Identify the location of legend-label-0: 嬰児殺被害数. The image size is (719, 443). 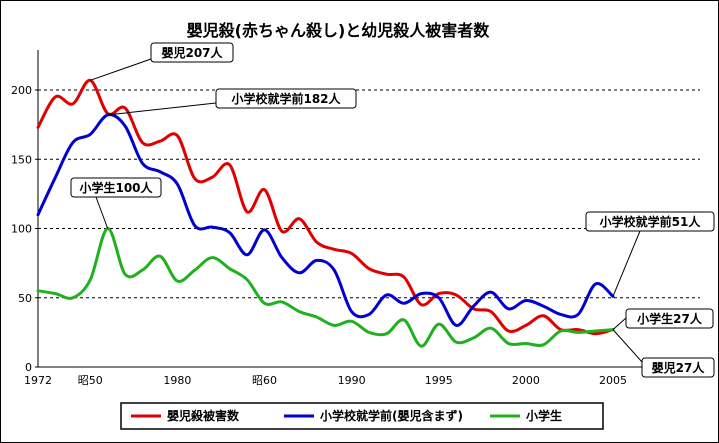
(203, 415).